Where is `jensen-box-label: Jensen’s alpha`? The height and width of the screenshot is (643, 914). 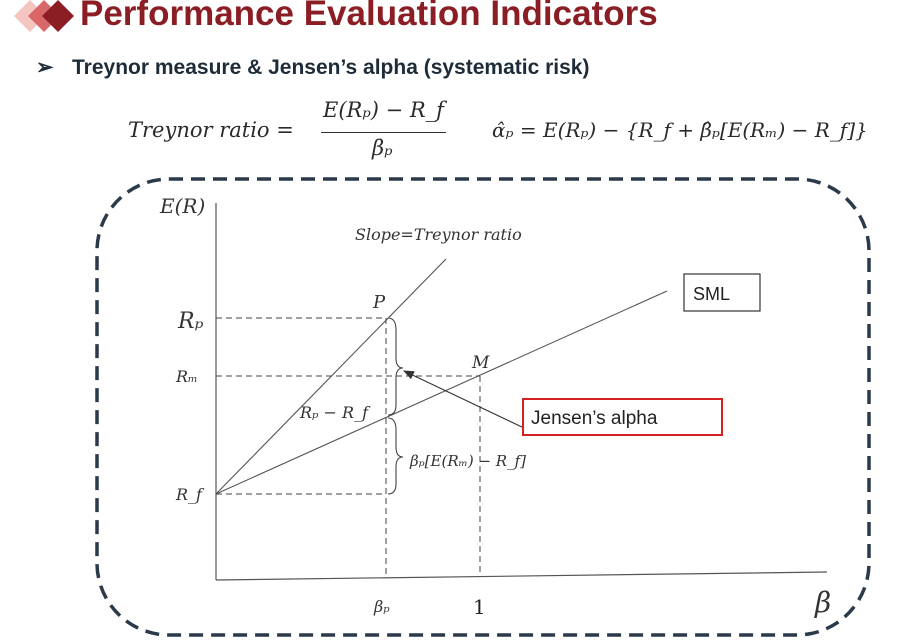 jensen-box-label: Jensen’s alpha is located at coordinates (594, 418).